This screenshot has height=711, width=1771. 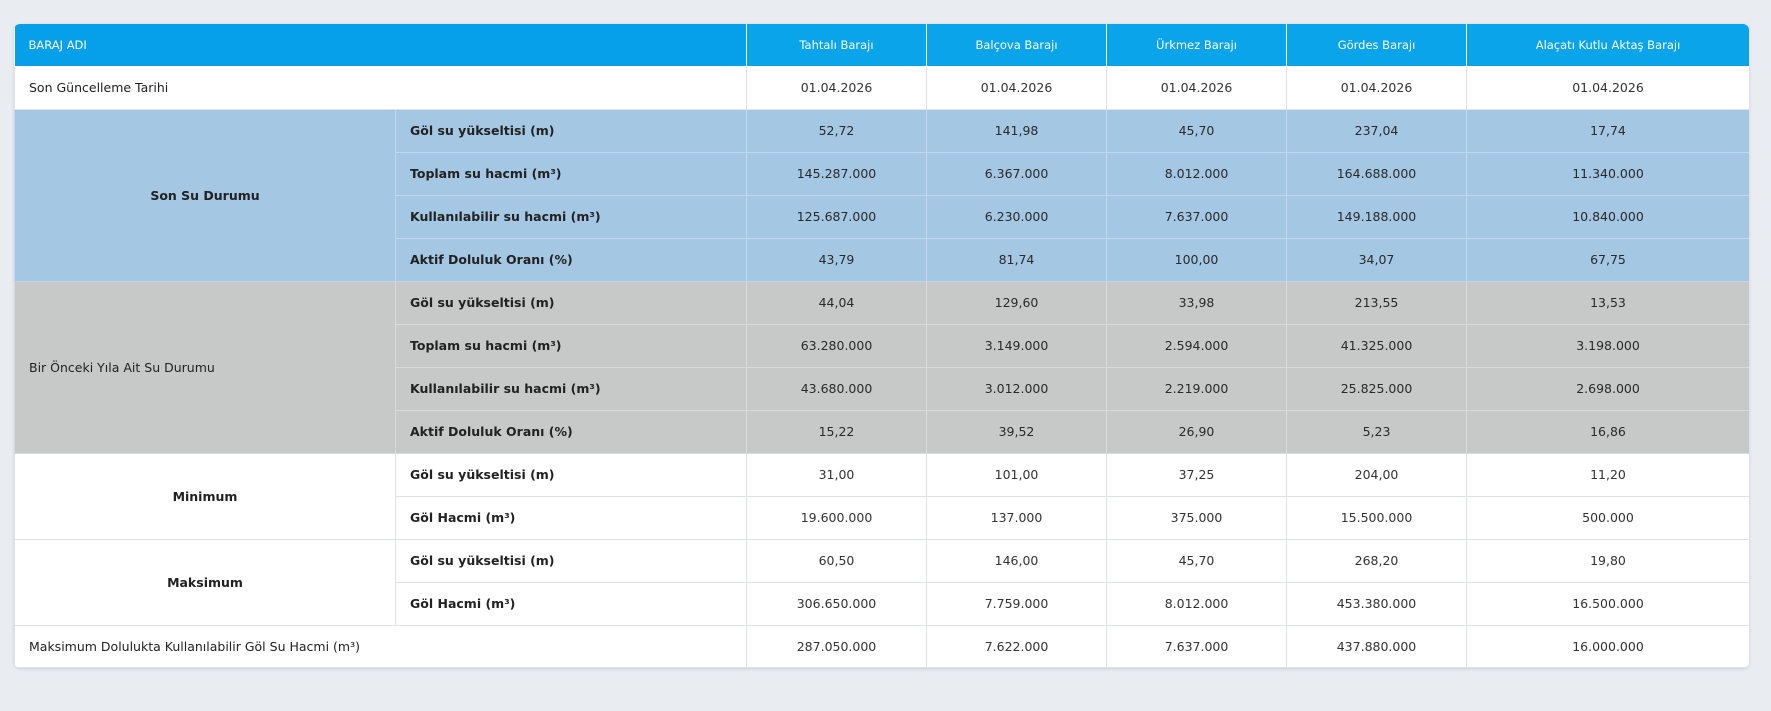 What do you see at coordinates (1016, 431) in the screenshot?
I see `table-cell: 39,52` at bounding box center [1016, 431].